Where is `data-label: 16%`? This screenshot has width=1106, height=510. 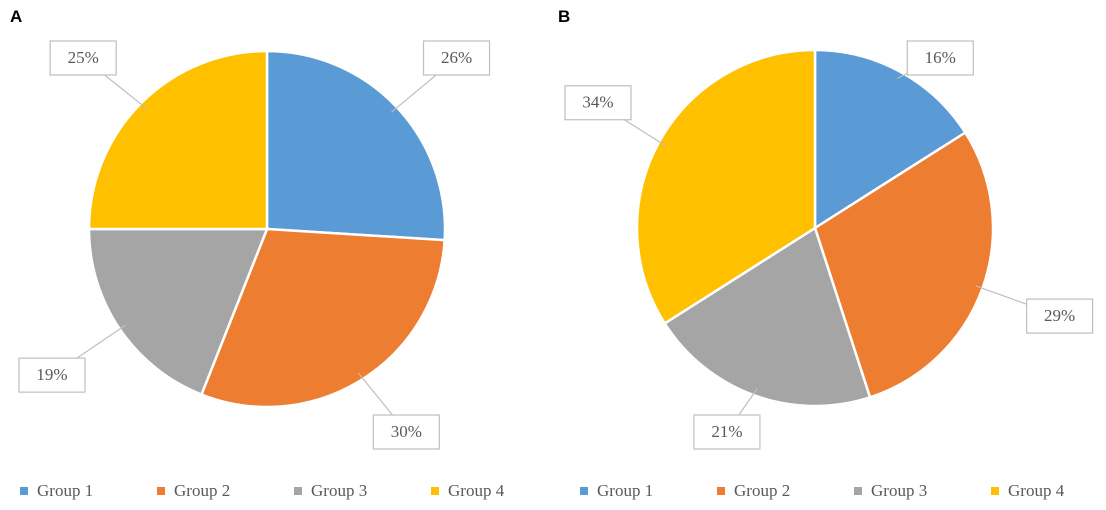
data-label: 16% is located at coordinates (940, 57).